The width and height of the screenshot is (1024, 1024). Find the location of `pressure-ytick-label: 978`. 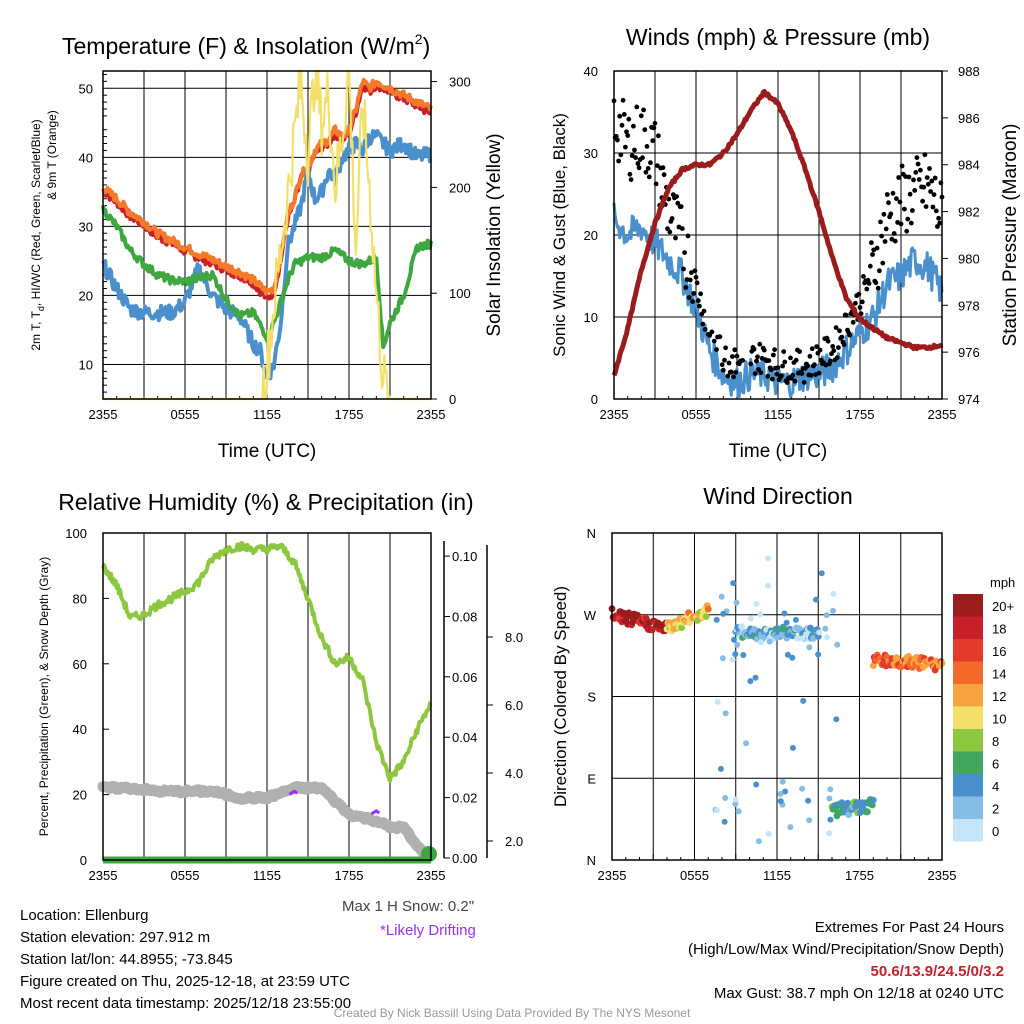

pressure-ytick-label: 978 is located at coordinates (969, 305).